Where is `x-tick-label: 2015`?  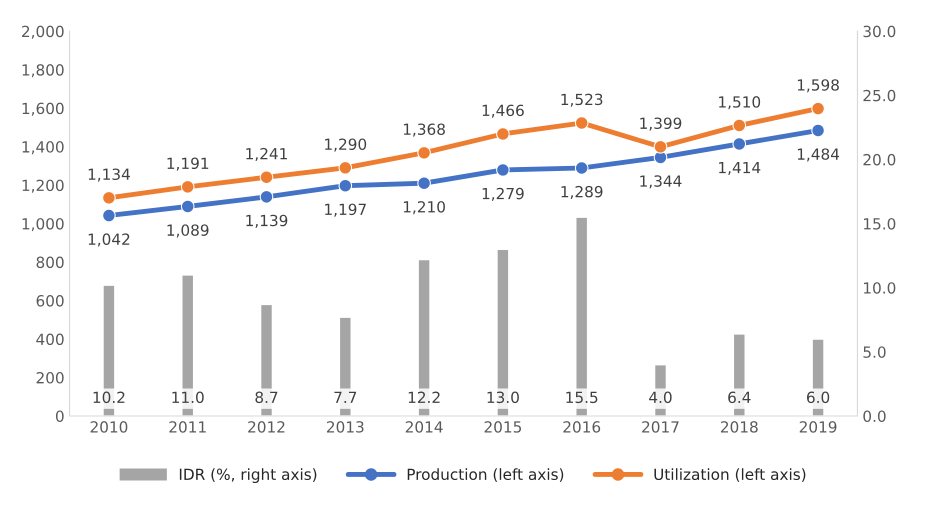 x-tick-label: 2015 is located at coordinates (503, 427).